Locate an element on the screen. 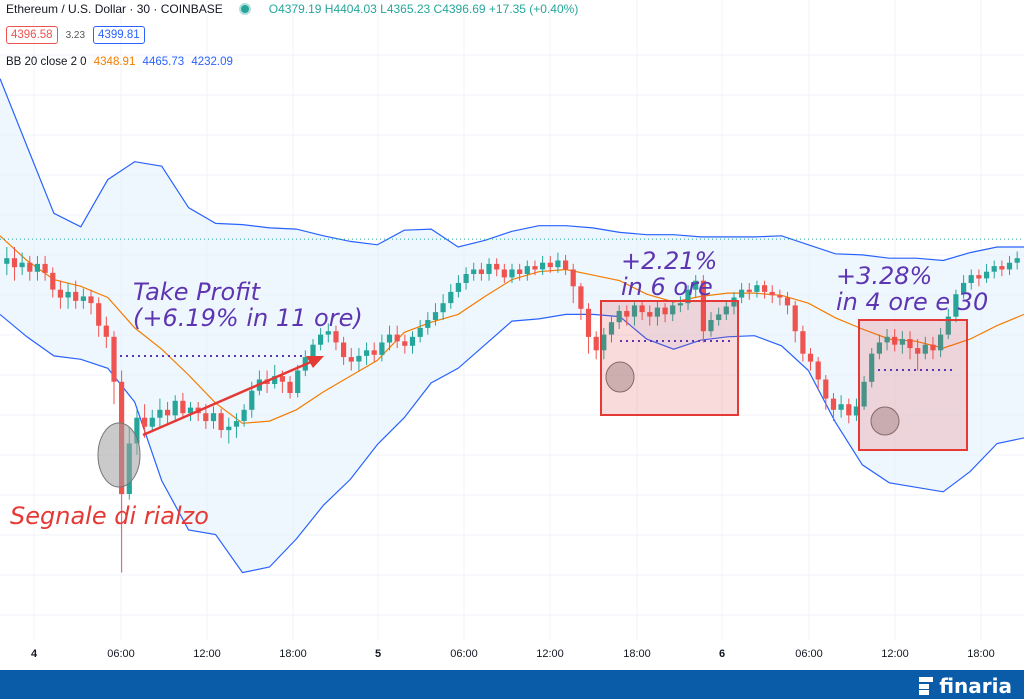 This screenshot has height=699, width=1024. bb-middle-value: 4348.91 is located at coordinates (114, 62).